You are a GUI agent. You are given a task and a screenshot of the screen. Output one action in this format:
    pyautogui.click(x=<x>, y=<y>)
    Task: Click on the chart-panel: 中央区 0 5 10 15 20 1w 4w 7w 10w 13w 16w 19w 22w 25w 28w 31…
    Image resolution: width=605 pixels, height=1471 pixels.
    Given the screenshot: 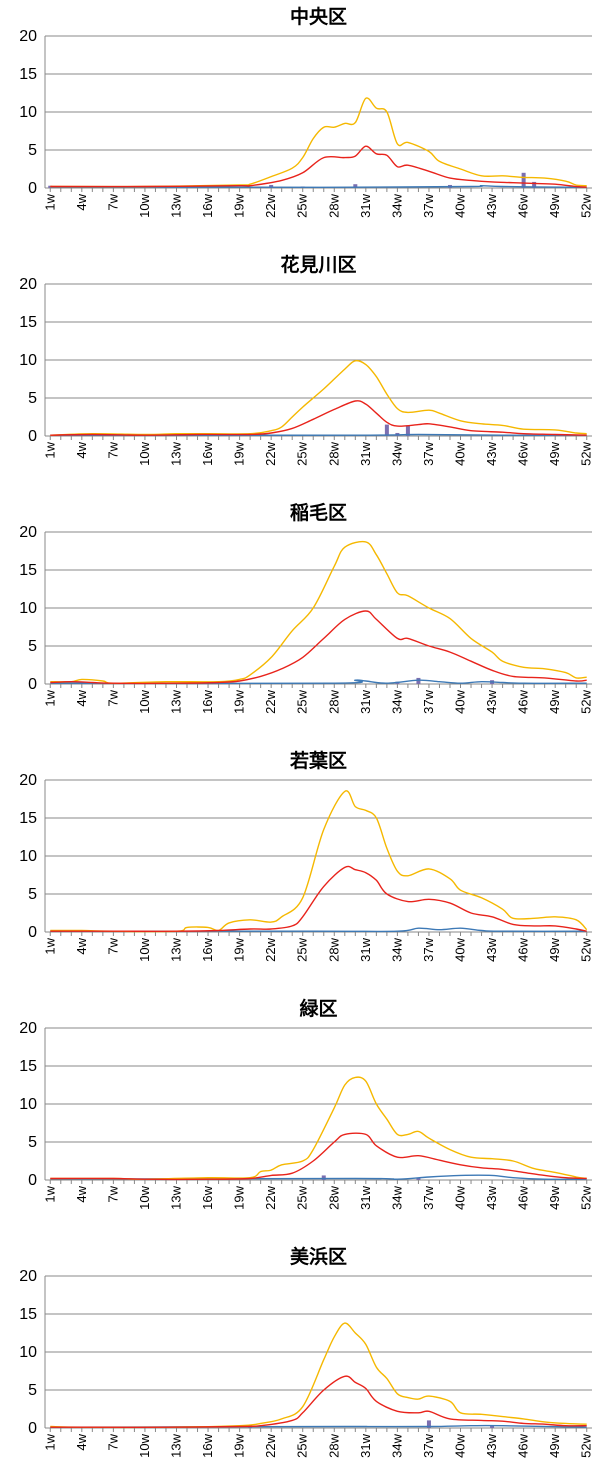 What is the action you would take?
    pyautogui.click(x=306, y=111)
    